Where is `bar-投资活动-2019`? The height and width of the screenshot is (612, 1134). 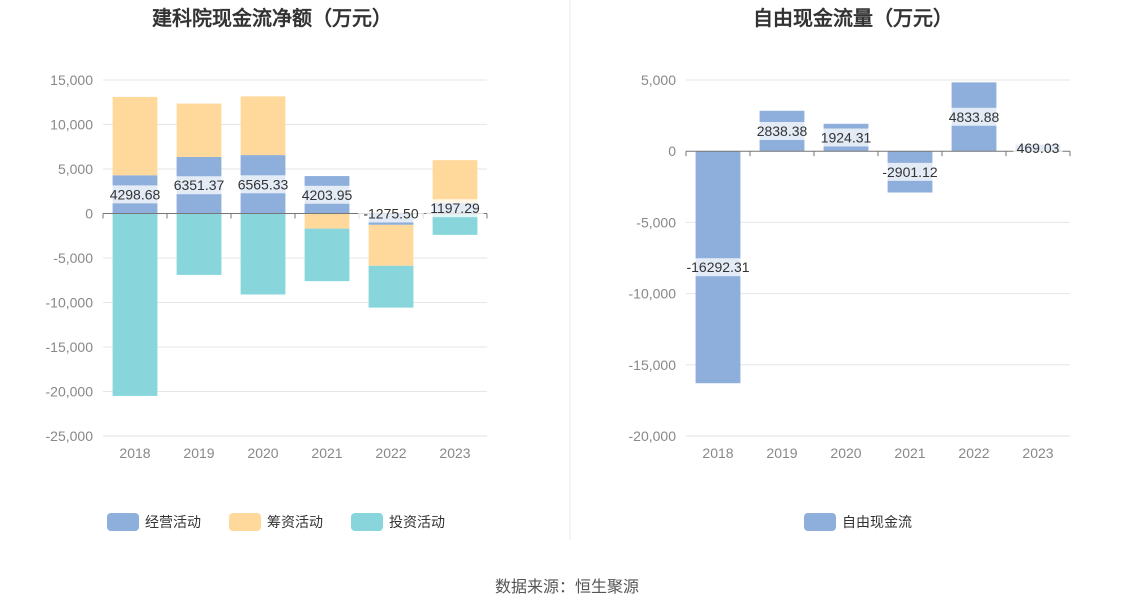
bar-投资活动-2019 is located at coordinates (199, 244).